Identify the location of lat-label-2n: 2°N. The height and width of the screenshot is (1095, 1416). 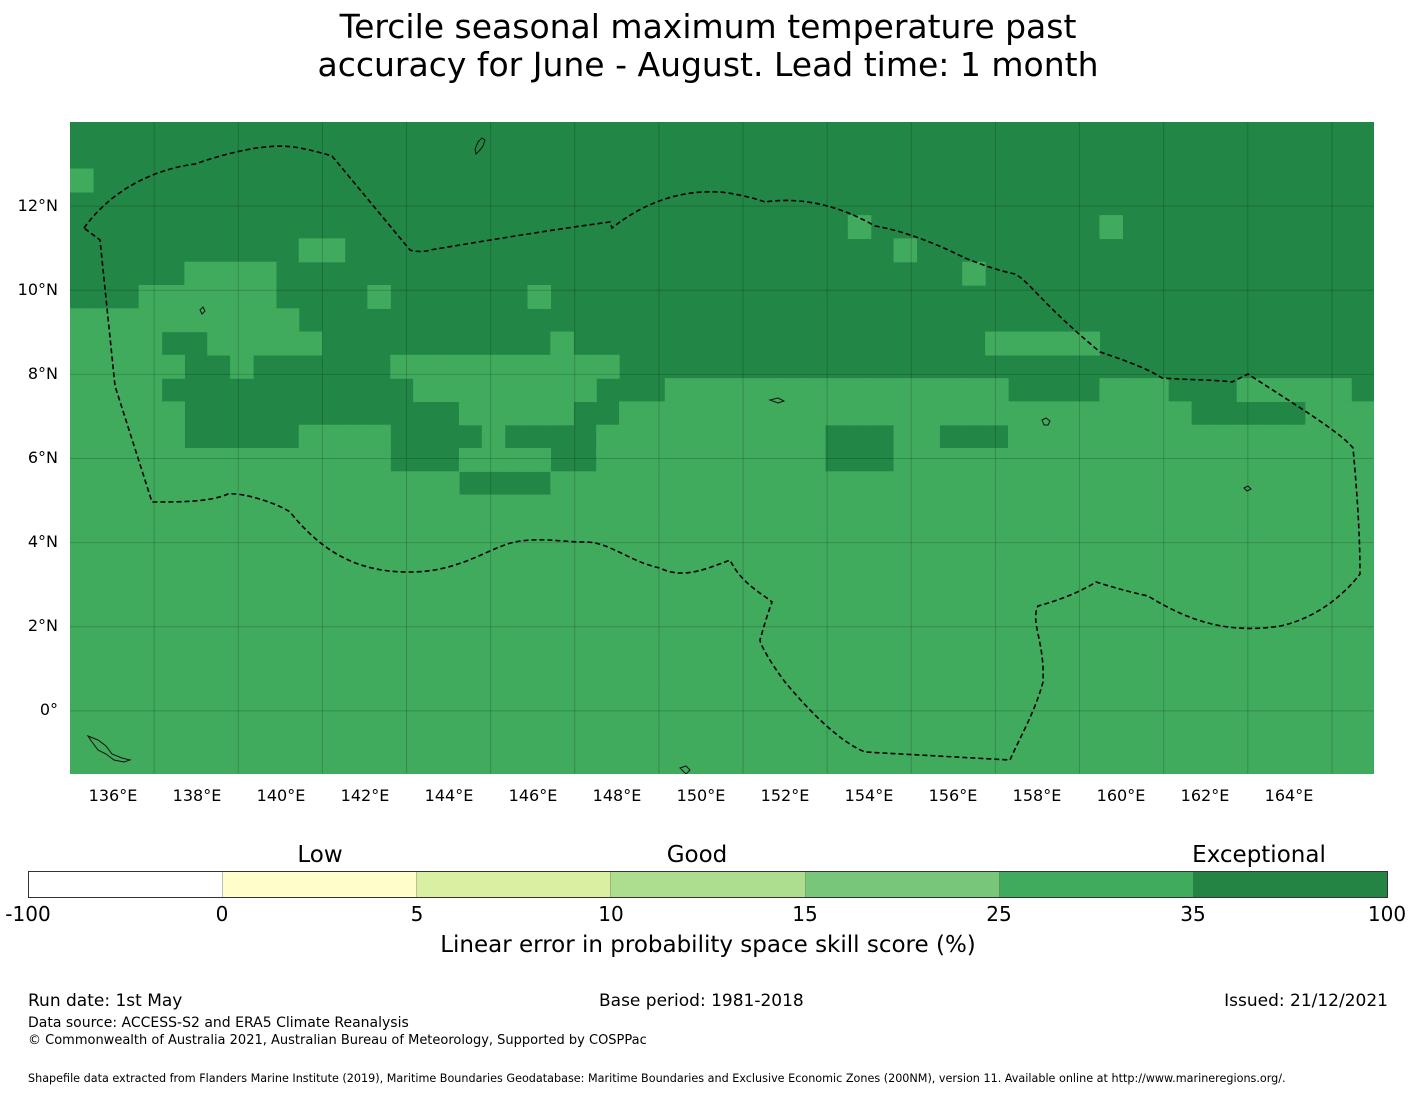
(42, 625).